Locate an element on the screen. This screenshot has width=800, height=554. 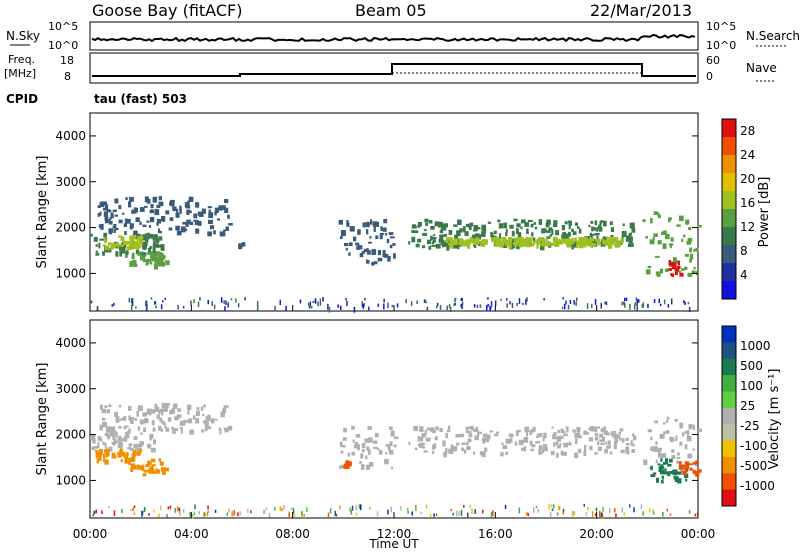
colorbar-tick-label: 24 is located at coordinates (747, 155).